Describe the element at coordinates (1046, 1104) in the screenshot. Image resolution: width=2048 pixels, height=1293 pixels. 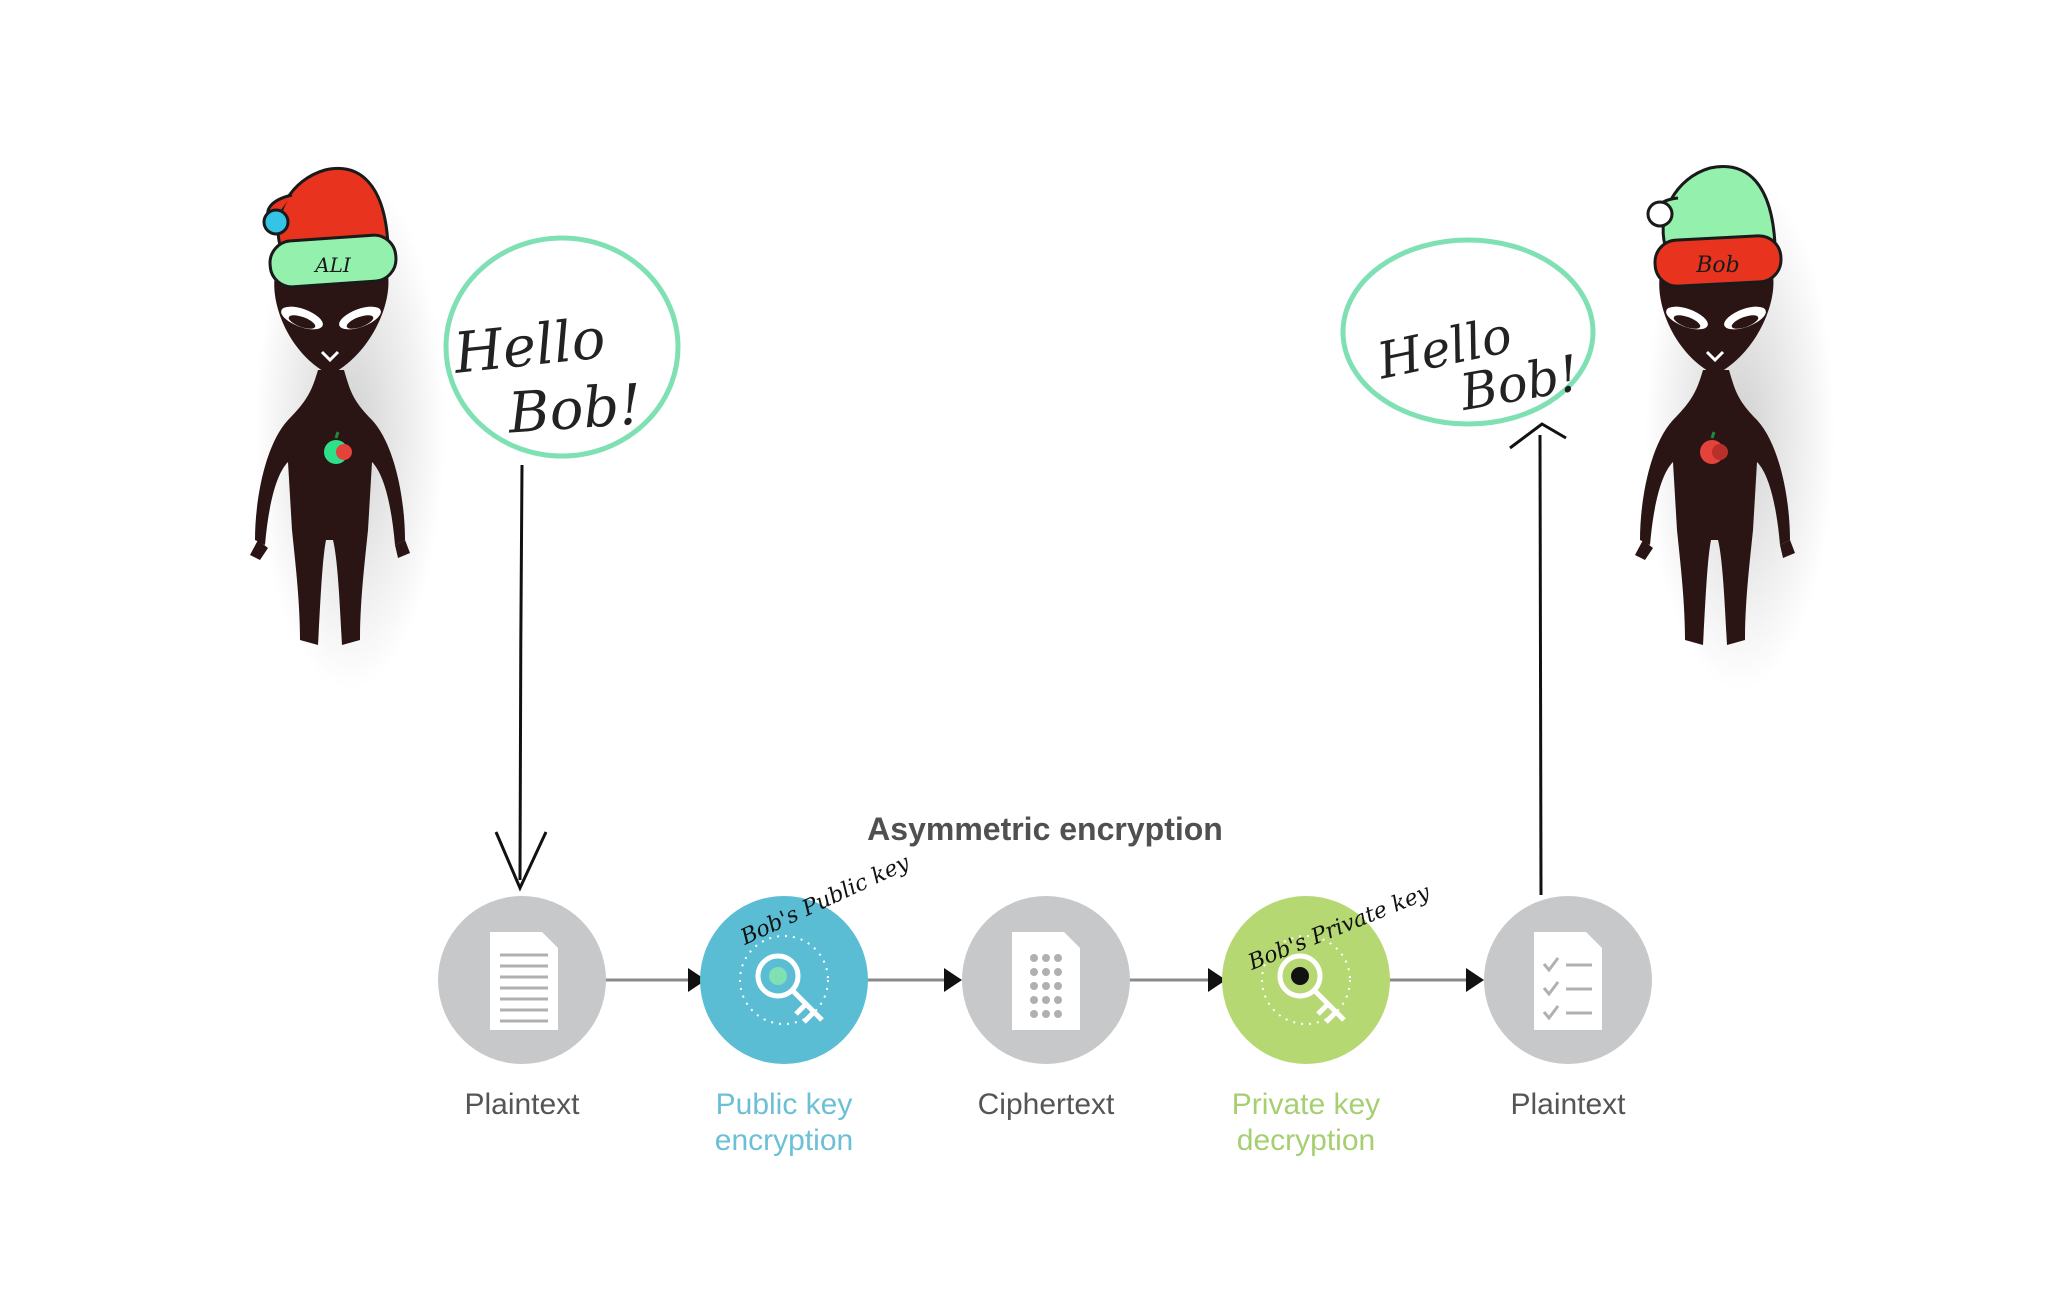
I see `step-label: Ciphertext` at that location.